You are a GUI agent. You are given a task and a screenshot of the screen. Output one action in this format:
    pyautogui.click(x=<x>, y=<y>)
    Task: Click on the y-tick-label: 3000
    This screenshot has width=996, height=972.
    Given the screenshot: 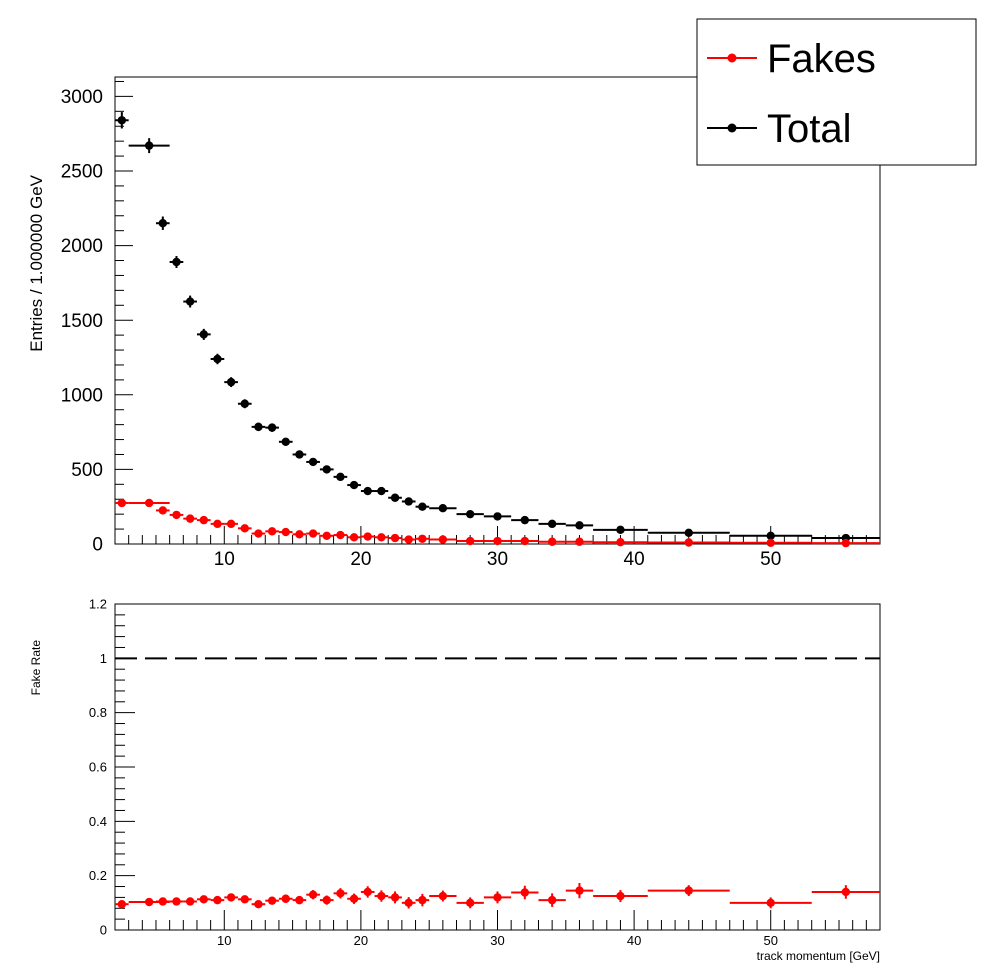 What is the action you would take?
    pyautogui.click(x=82, y=97)
    